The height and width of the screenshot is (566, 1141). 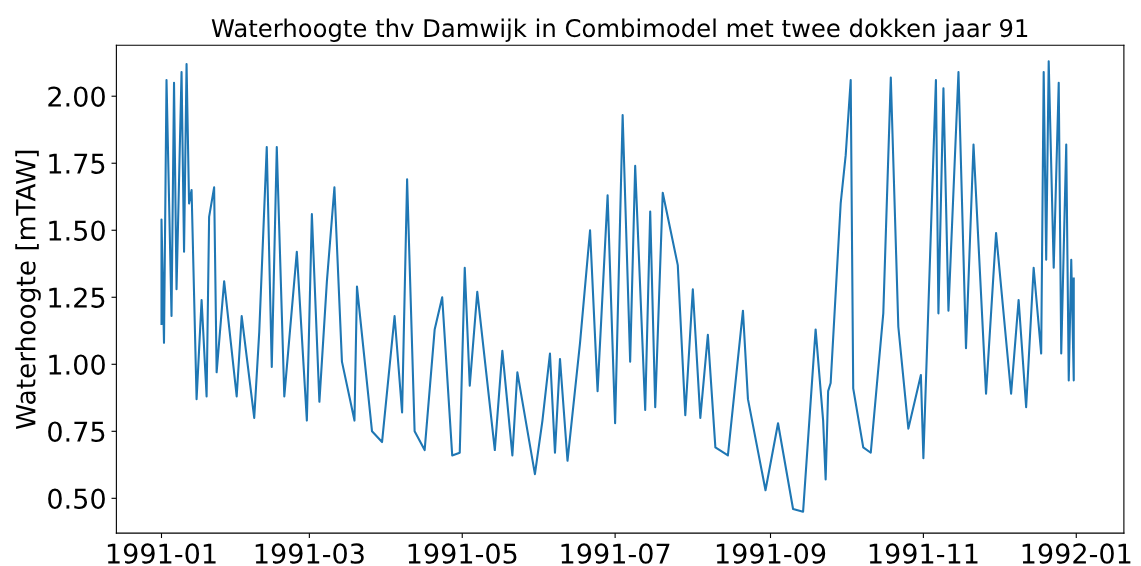 What do you see at coordinates (923, 553) in the screenshot?
I see `x-tick-label: 1991-11` at bounding box center [923, 553].